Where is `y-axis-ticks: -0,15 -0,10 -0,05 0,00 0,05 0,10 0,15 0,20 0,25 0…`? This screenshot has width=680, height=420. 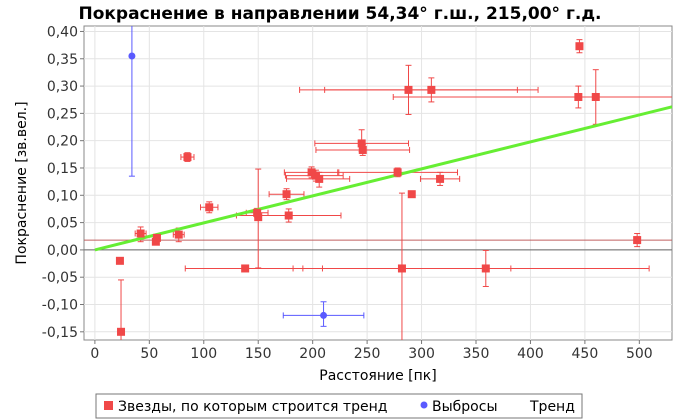 y-axis-ticks: -0,15 -0,10 -0,05 0,00 0,05 0,10 0,15 0,20 0,25 0… is located at coordinates (63, 182).